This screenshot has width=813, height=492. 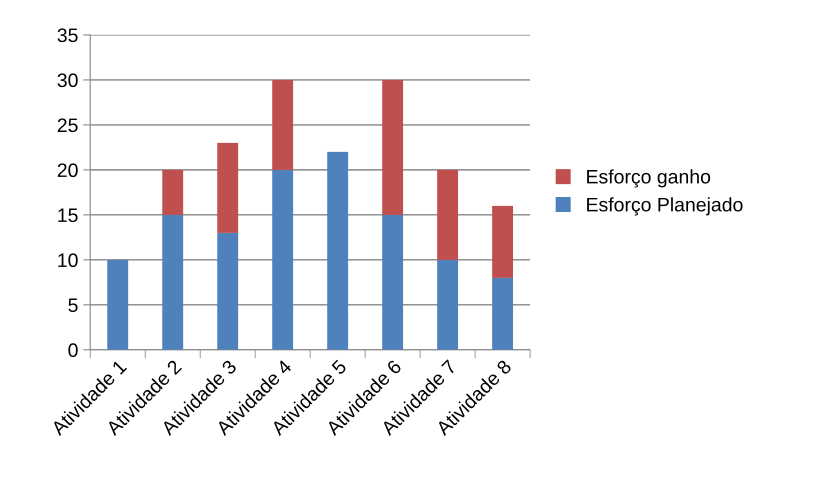 I want to click on y-tick-label: 35, so click(x=68, y=35).